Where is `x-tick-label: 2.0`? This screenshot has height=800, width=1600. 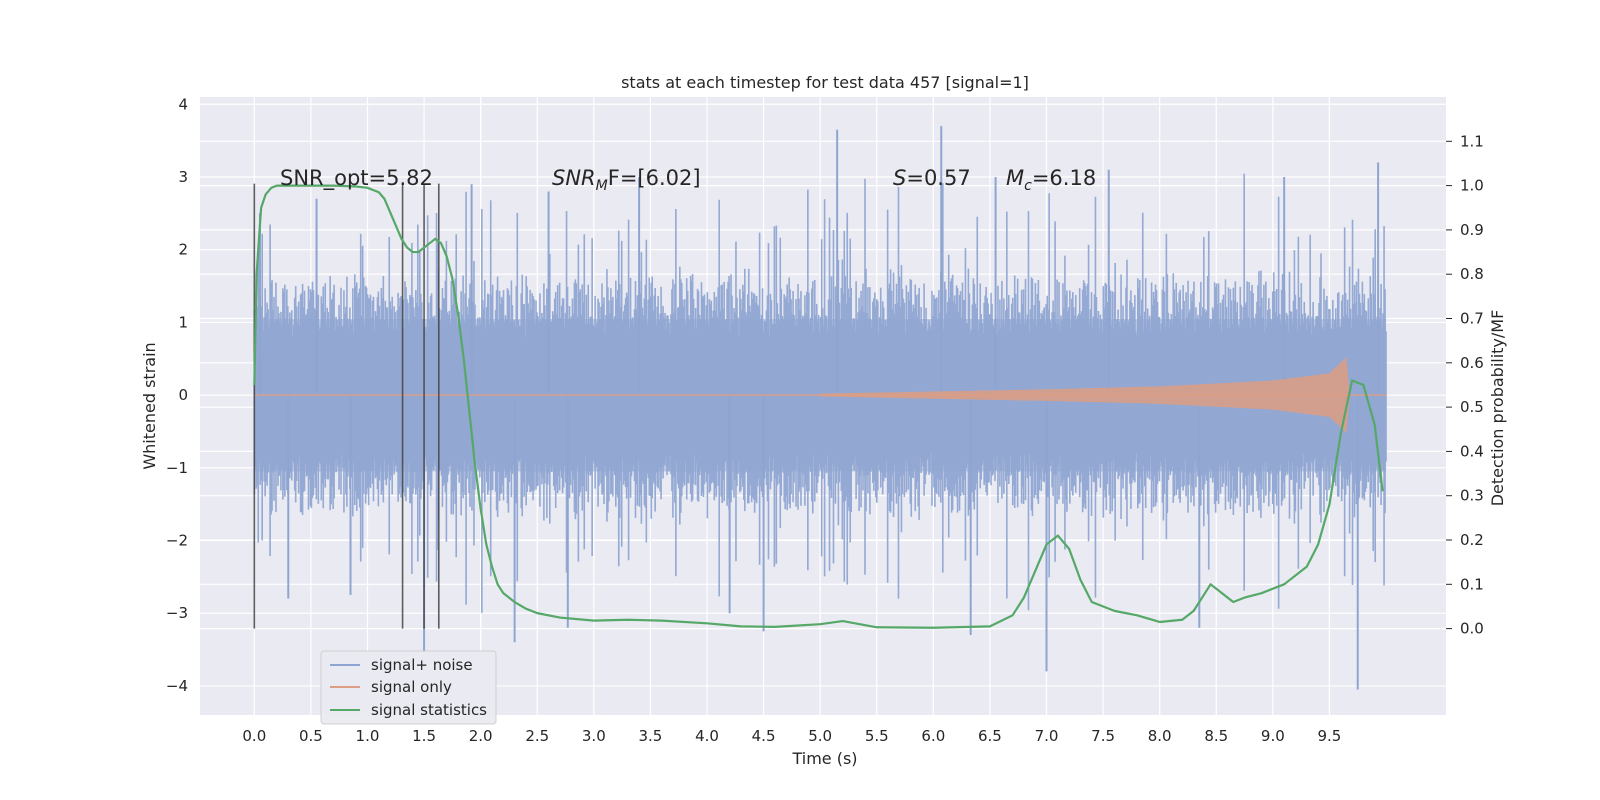 x-tick-label: 2.0 is located at coordinates (481, 736).